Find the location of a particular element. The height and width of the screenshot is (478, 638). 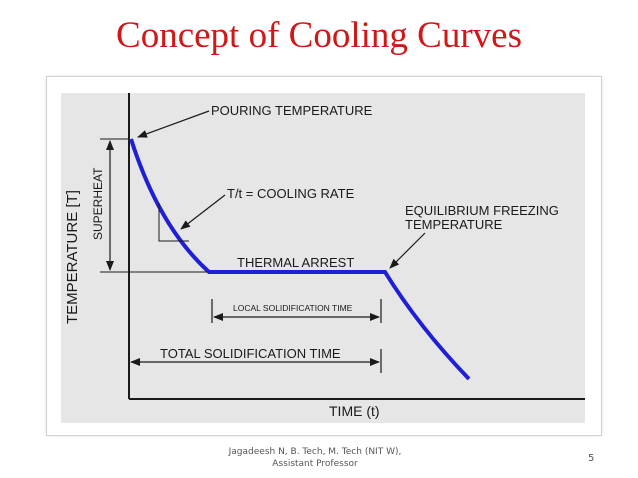

page-number: 5 is located at coordinates (591, 458).